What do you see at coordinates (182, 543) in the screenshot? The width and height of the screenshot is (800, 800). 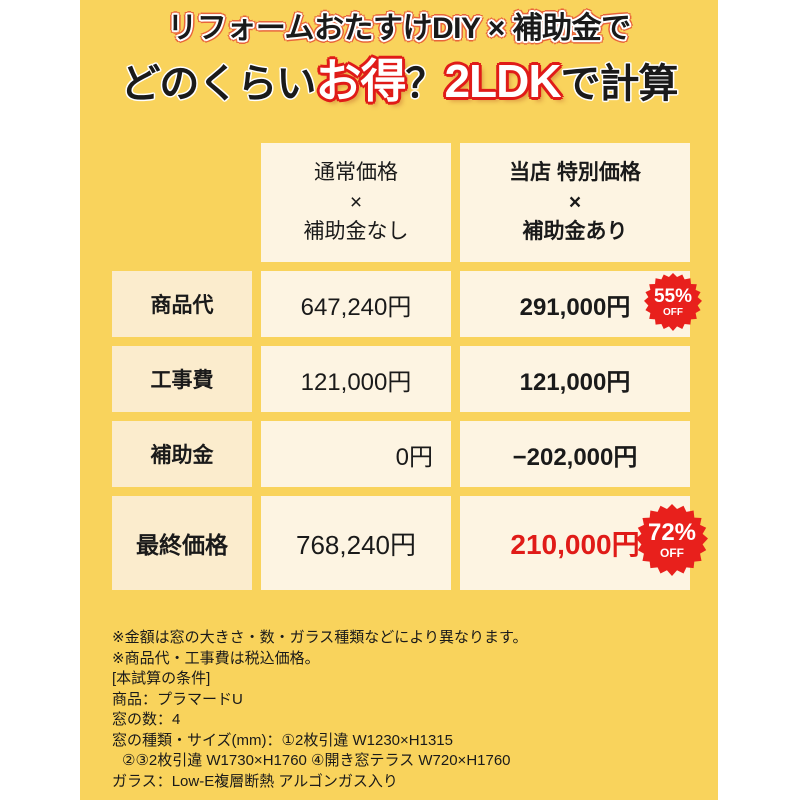 I see `row-label-final-price: 最終価格` at bounding box center [182, 543].